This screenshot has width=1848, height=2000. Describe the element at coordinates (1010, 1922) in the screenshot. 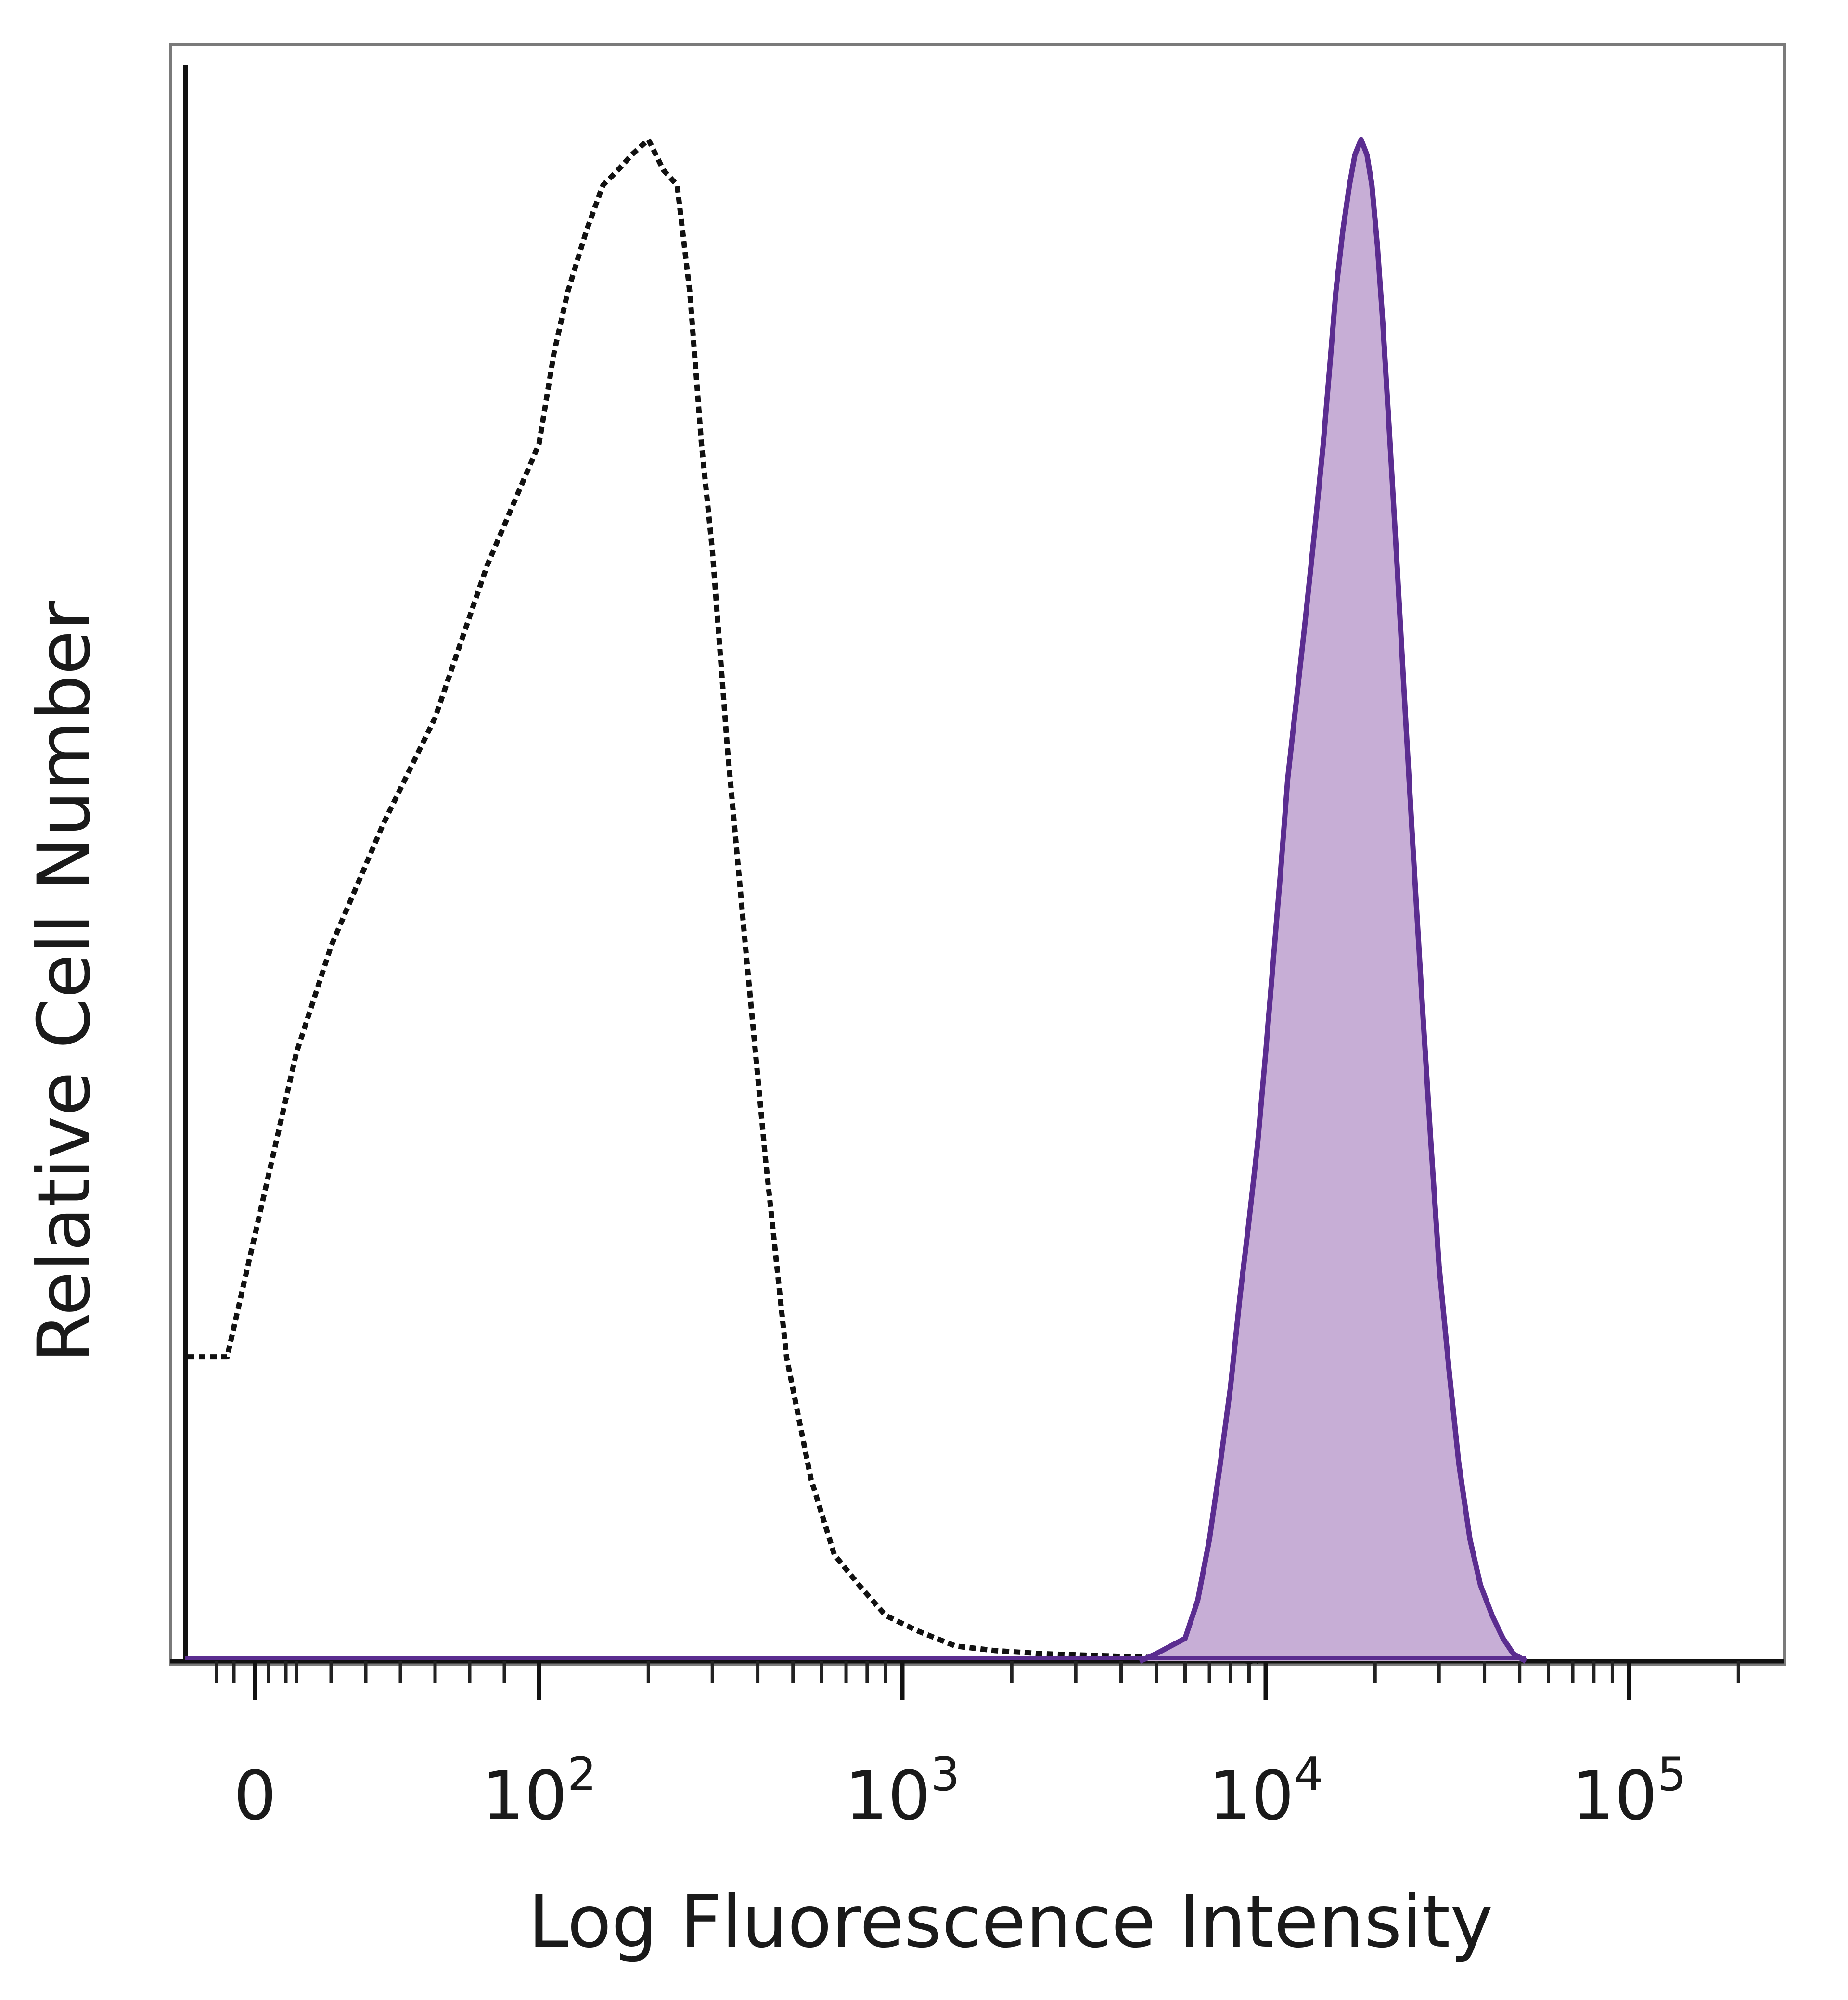

I see `x-axis-label: Log Fluorescence Intensity` at that location.